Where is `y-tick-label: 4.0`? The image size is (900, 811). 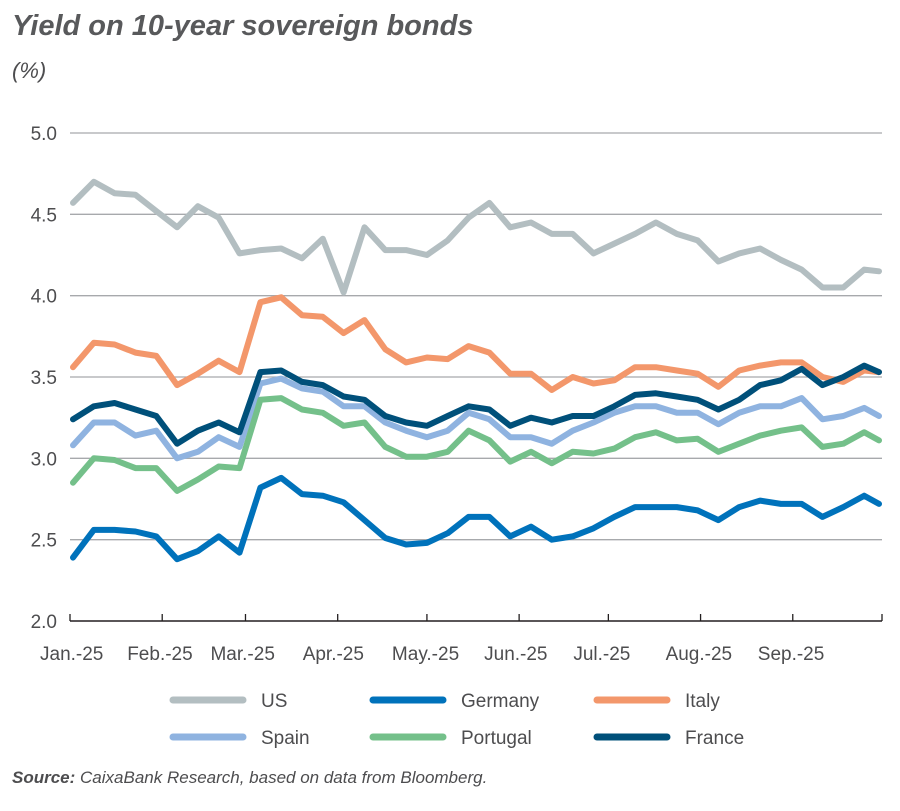 y-tick-label: 4.0 is located at coordinates (44, 297).